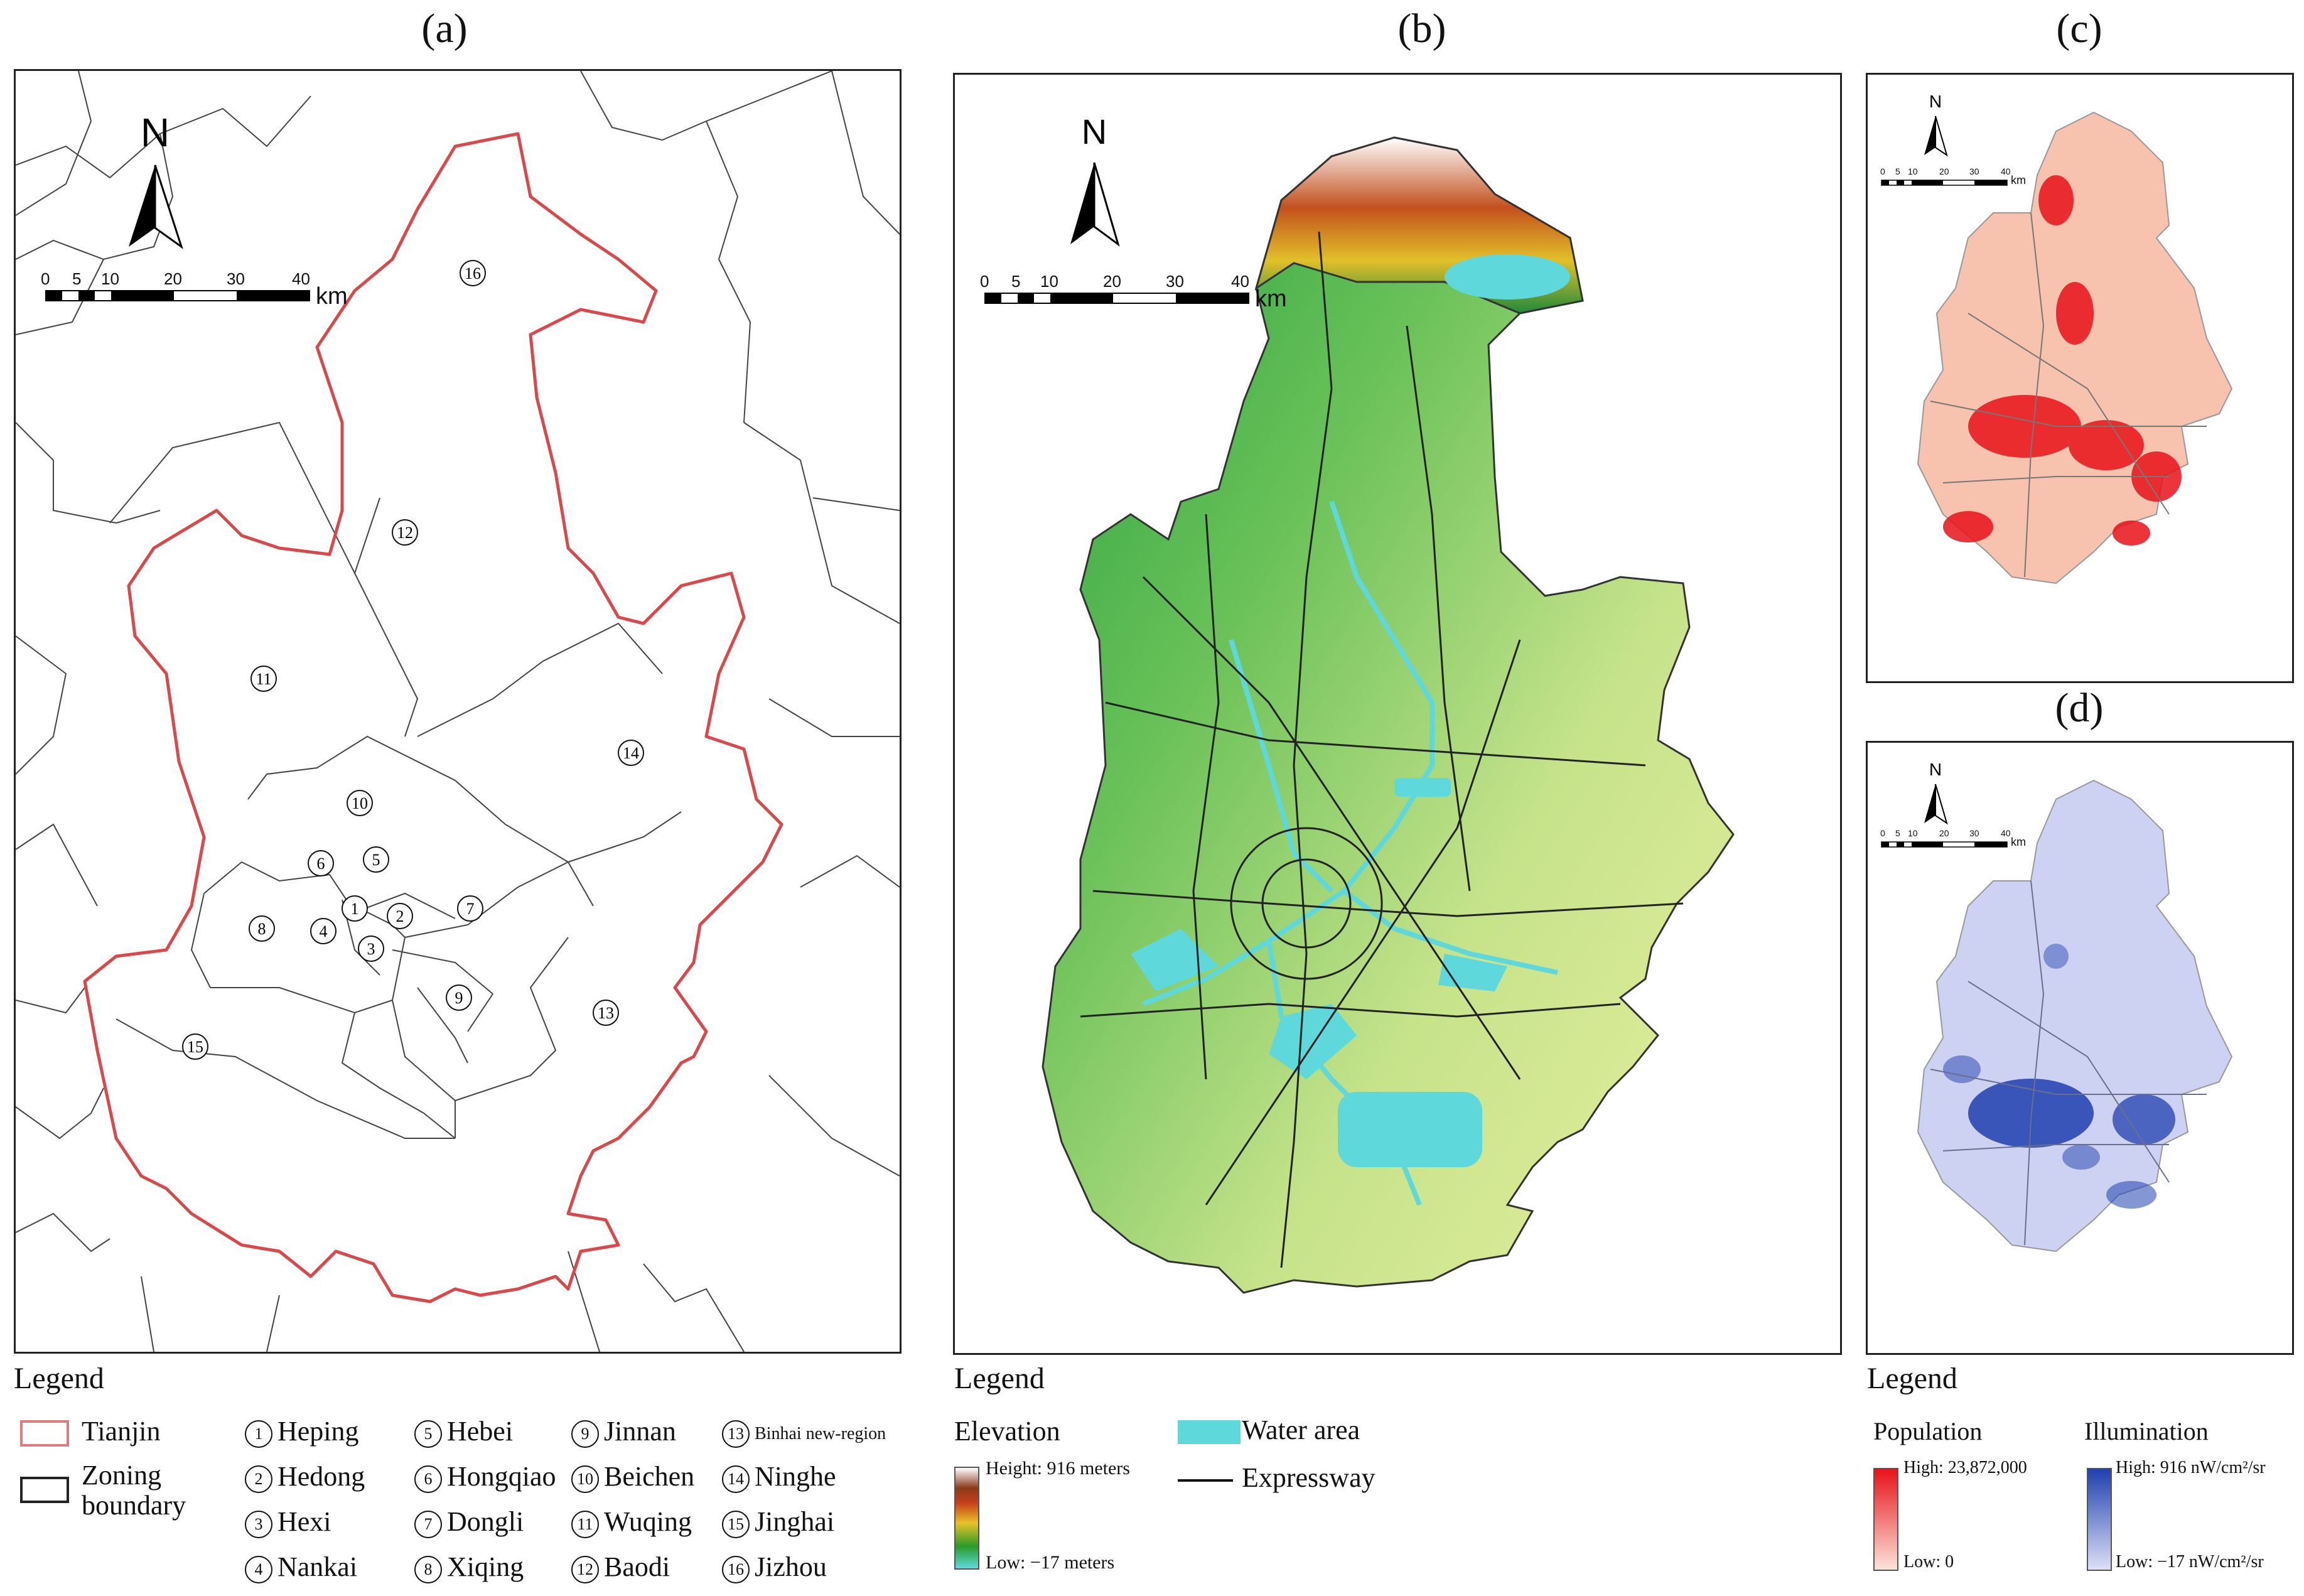 The height and width of the screenshot is (1596, 2304). What do you see at coordinates (428, 1479) in the screenshot?
I see `district-number-icon: 6` at bounding box center [428, 1479].